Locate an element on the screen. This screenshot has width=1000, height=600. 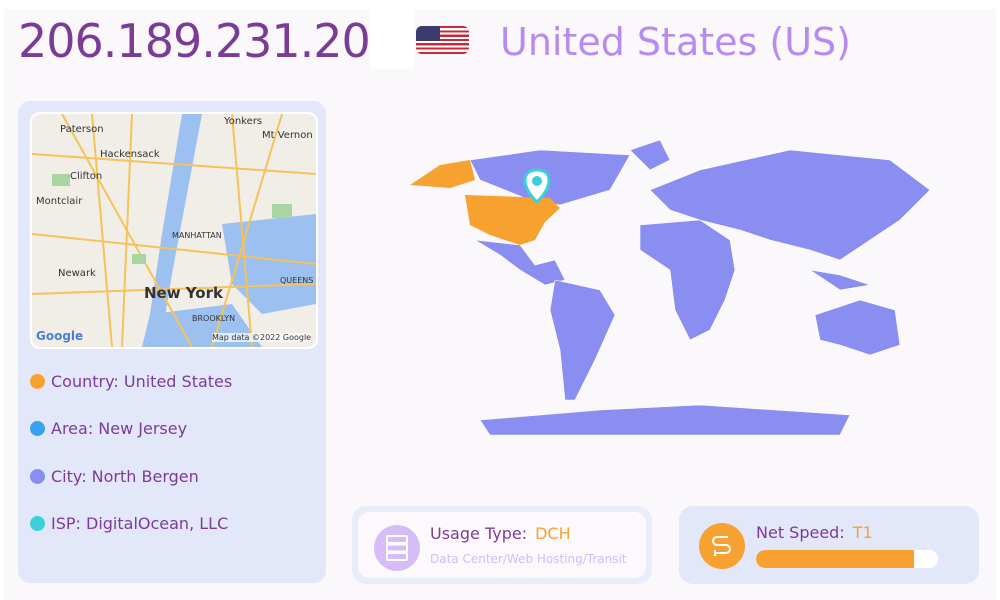
usage-label: Usage Type: is located at coordinates (479, 533).